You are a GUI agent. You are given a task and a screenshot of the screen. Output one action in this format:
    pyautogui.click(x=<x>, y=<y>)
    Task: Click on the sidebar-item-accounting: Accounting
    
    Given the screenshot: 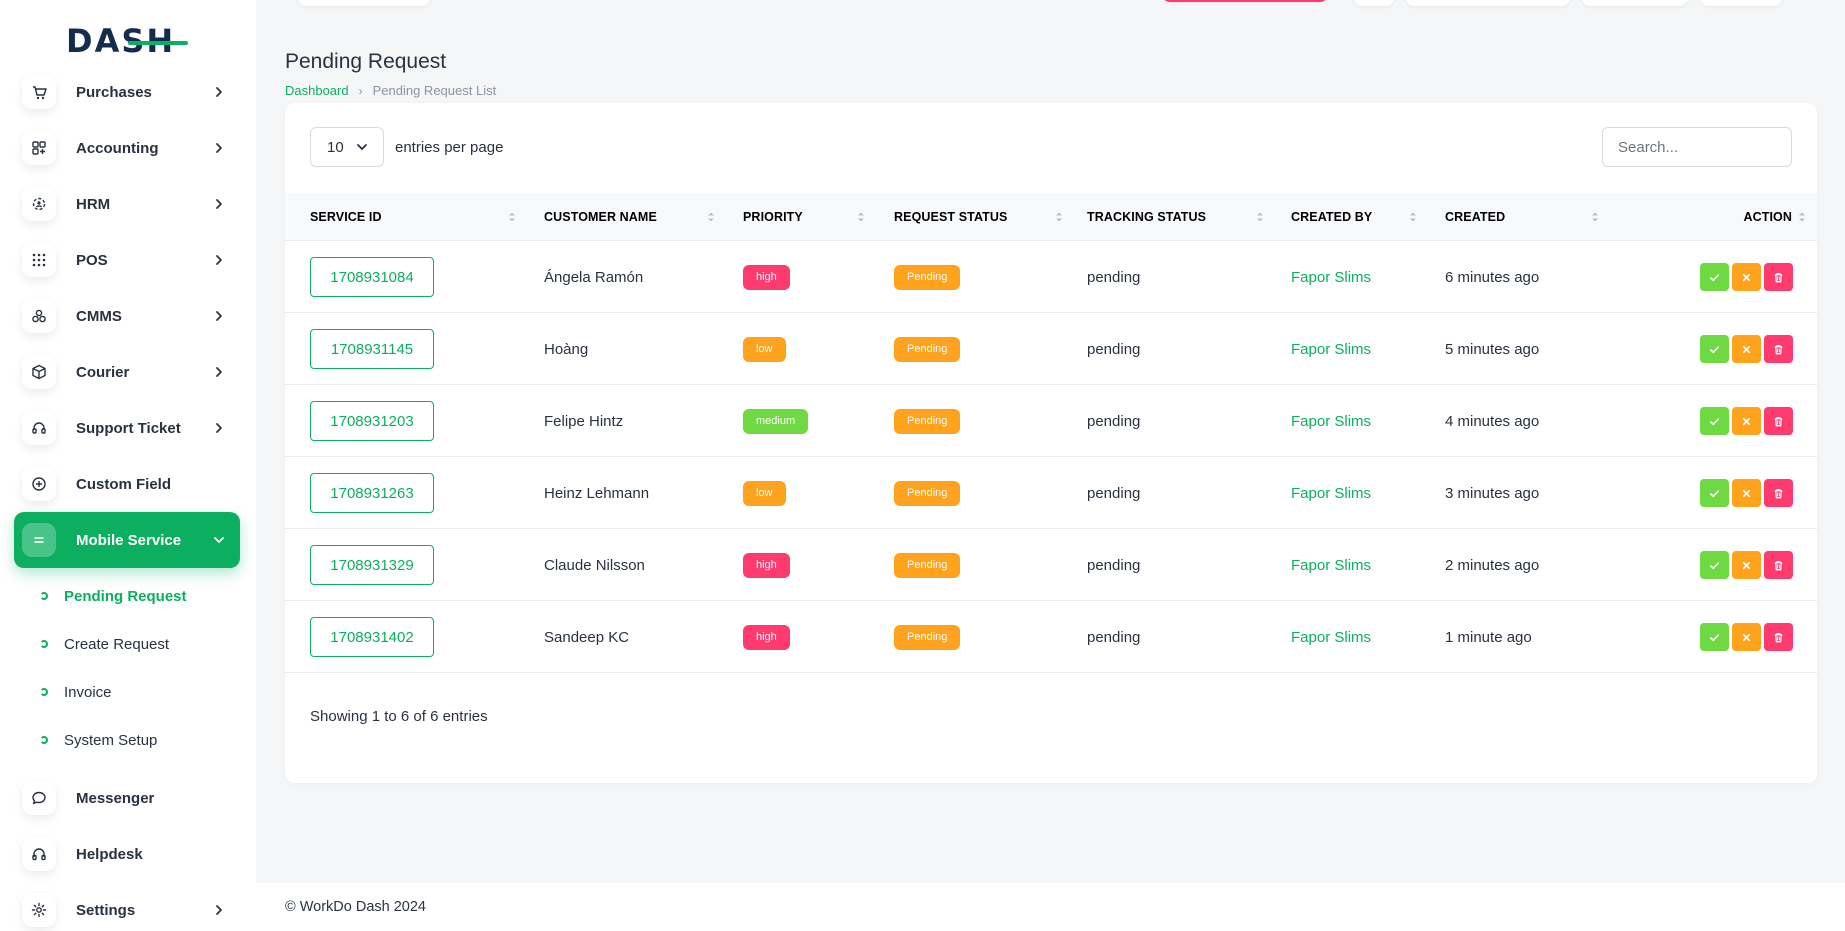 What is the action you would take?
    pyautogui.click(x=127, y=148)
    